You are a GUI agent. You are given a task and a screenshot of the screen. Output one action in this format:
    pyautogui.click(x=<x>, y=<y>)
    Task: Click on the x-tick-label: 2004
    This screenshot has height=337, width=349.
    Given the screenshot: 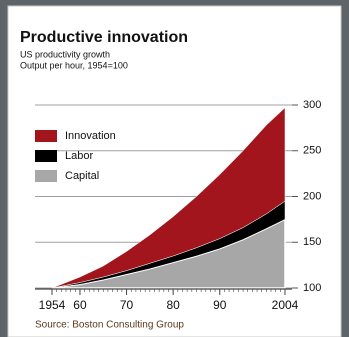 What is the action you would take?
    pyautogui.click(x=285, y=305)
    